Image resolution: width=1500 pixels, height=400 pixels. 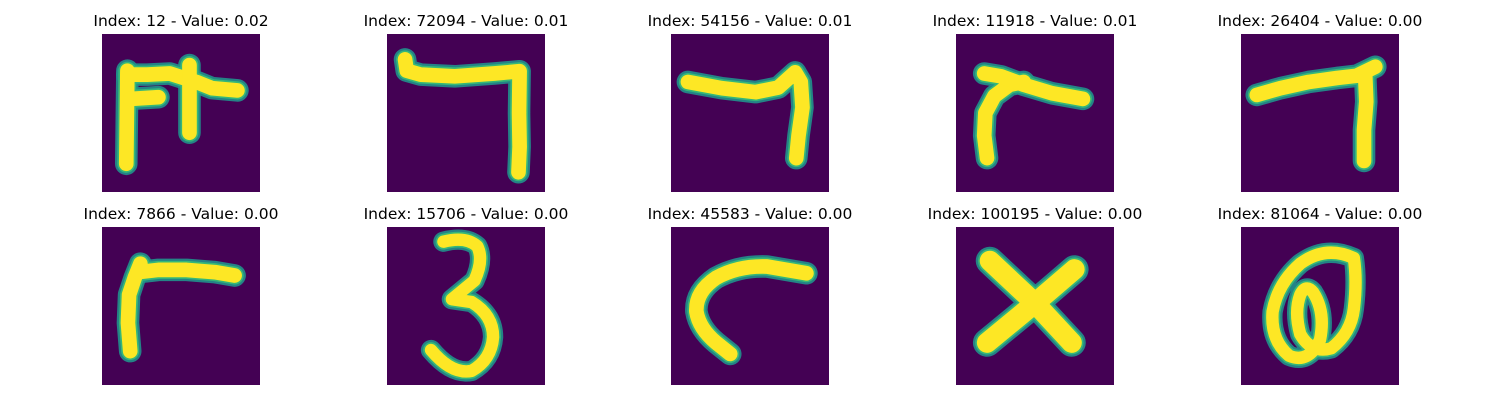 I want to click on panel-title: Index: 11918 - Value: 0.01, so click(x=1035, y=21).